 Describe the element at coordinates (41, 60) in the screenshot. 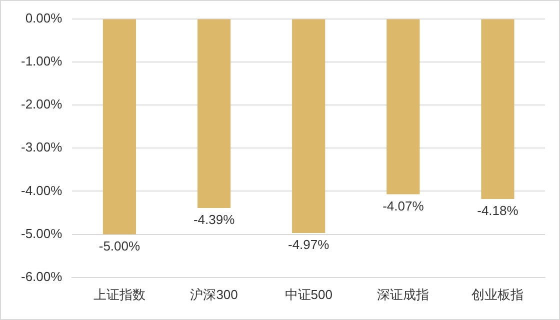

I see `y-tick-label: -1.00%` at that location.